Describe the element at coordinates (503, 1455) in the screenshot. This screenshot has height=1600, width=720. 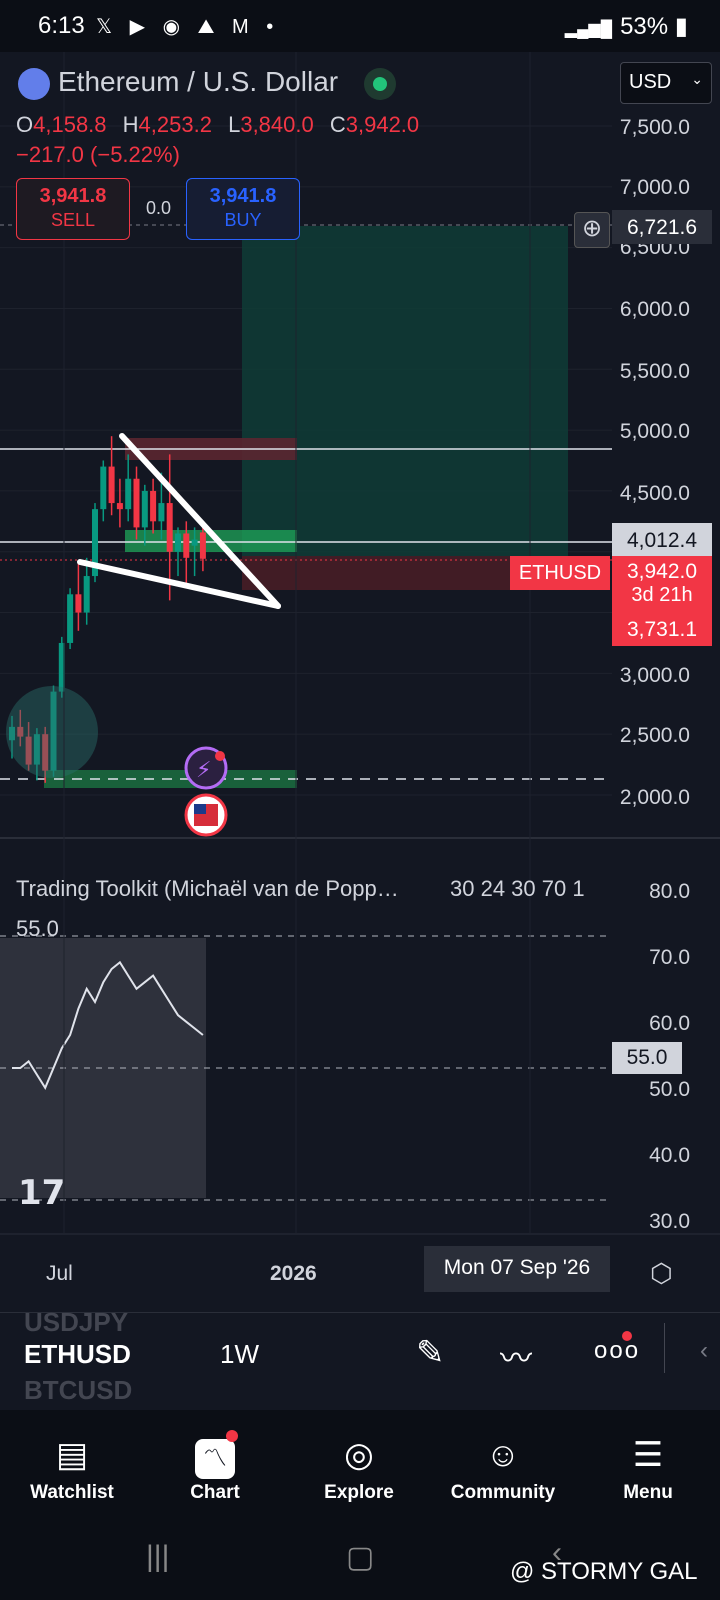
I see `community-icon: ☺` at that location.